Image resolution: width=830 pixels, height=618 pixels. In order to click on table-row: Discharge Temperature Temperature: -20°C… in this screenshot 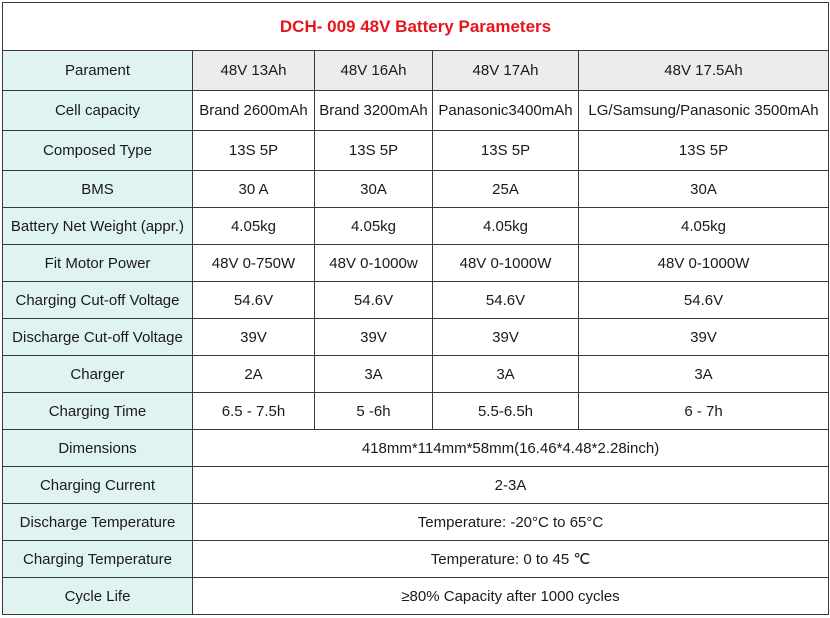, I will do `click(416, 522)`.